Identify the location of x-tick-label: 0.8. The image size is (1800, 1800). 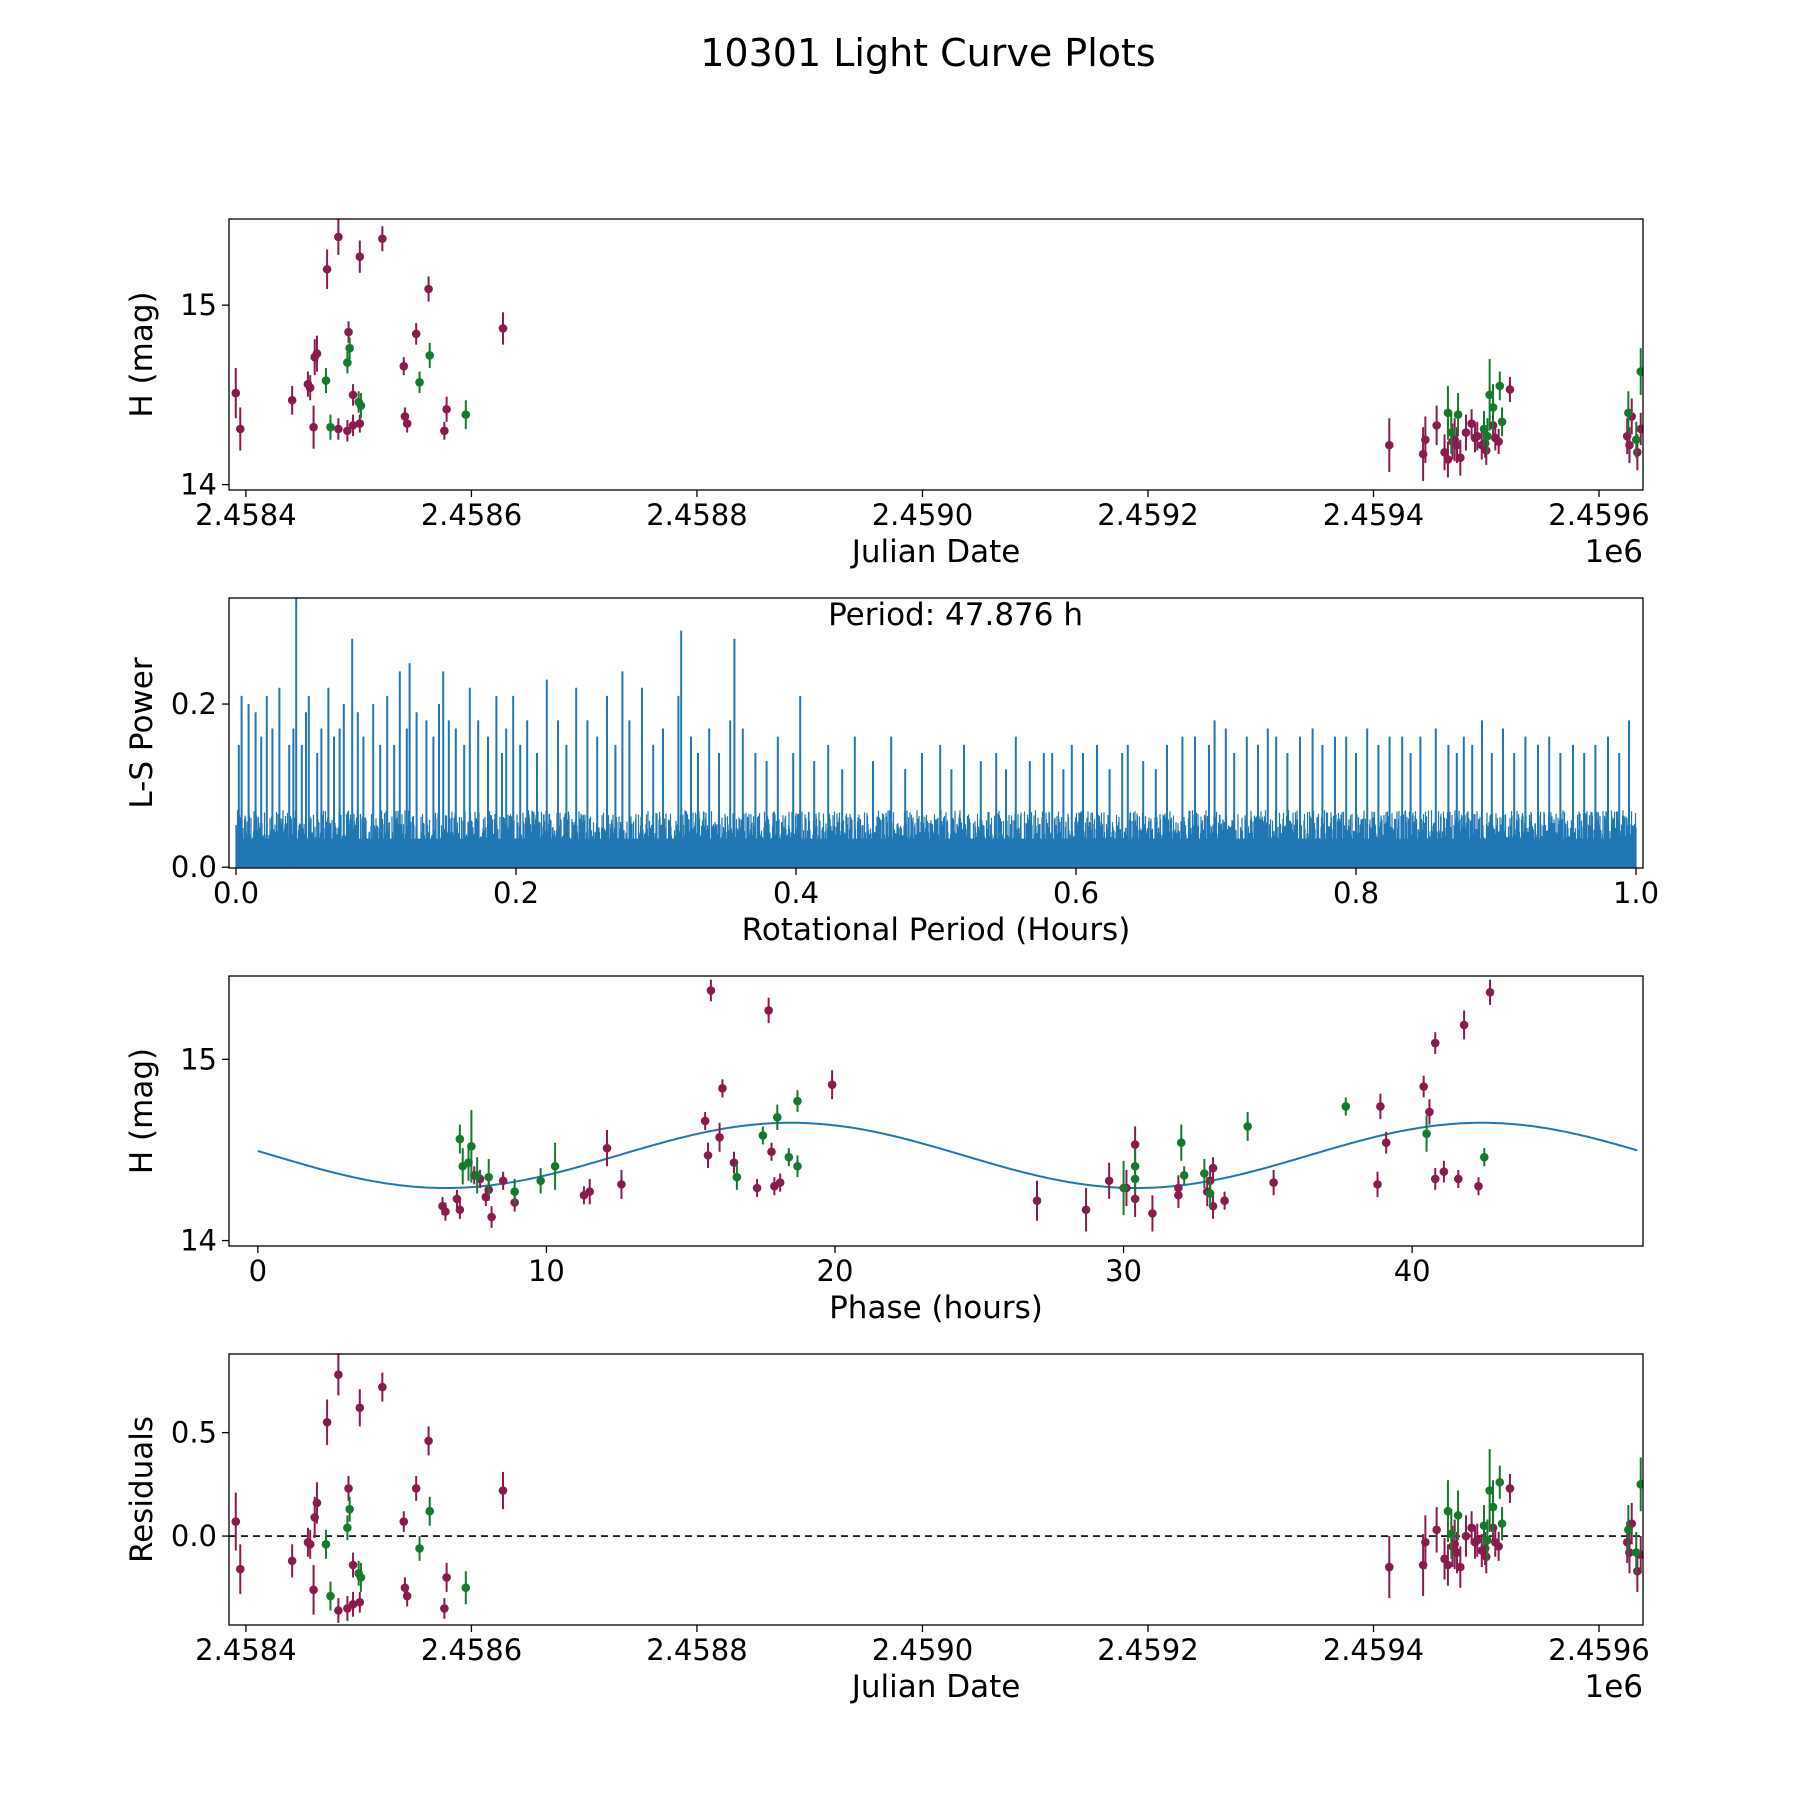
(1356, 893).